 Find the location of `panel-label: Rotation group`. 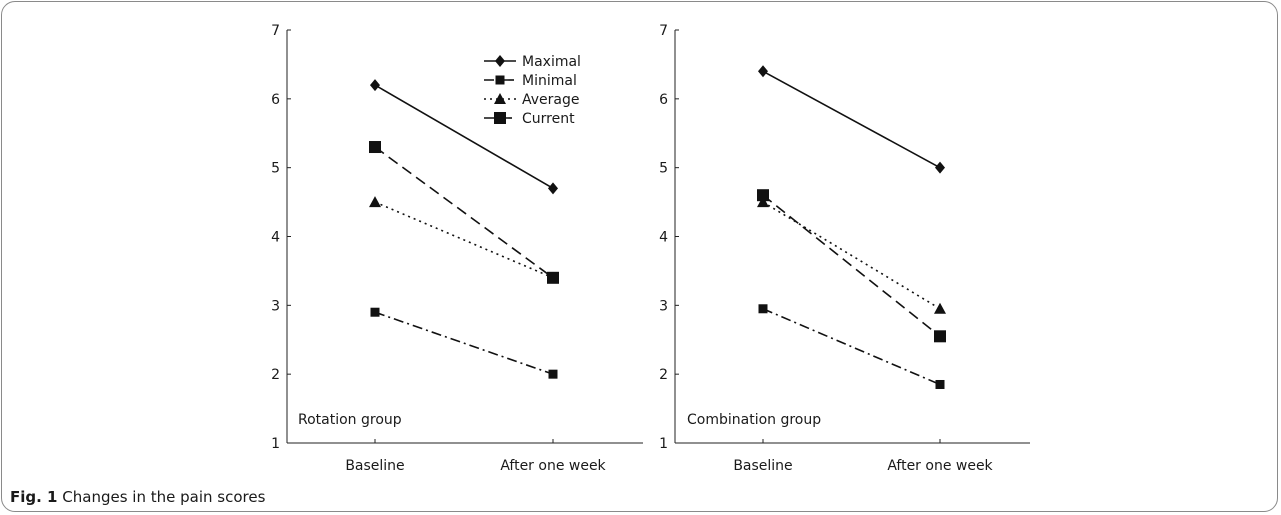

panel-label: Rotation group is located at coordinates (350, 420).